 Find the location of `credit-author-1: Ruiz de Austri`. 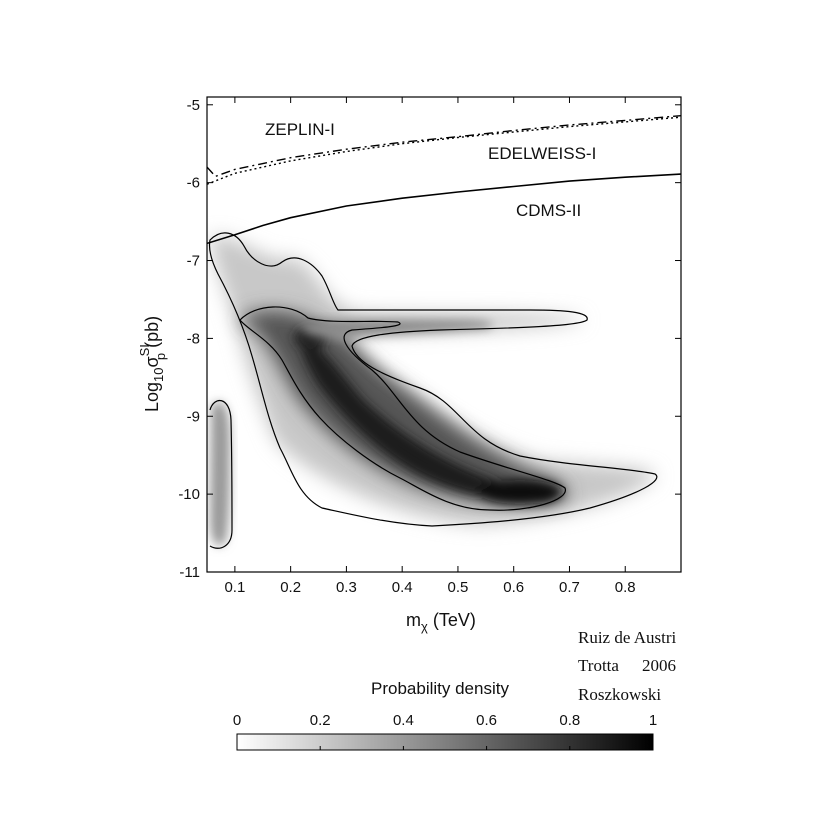

credit-author-1: Ruiz de Austri is located at coordinates (627, 637).